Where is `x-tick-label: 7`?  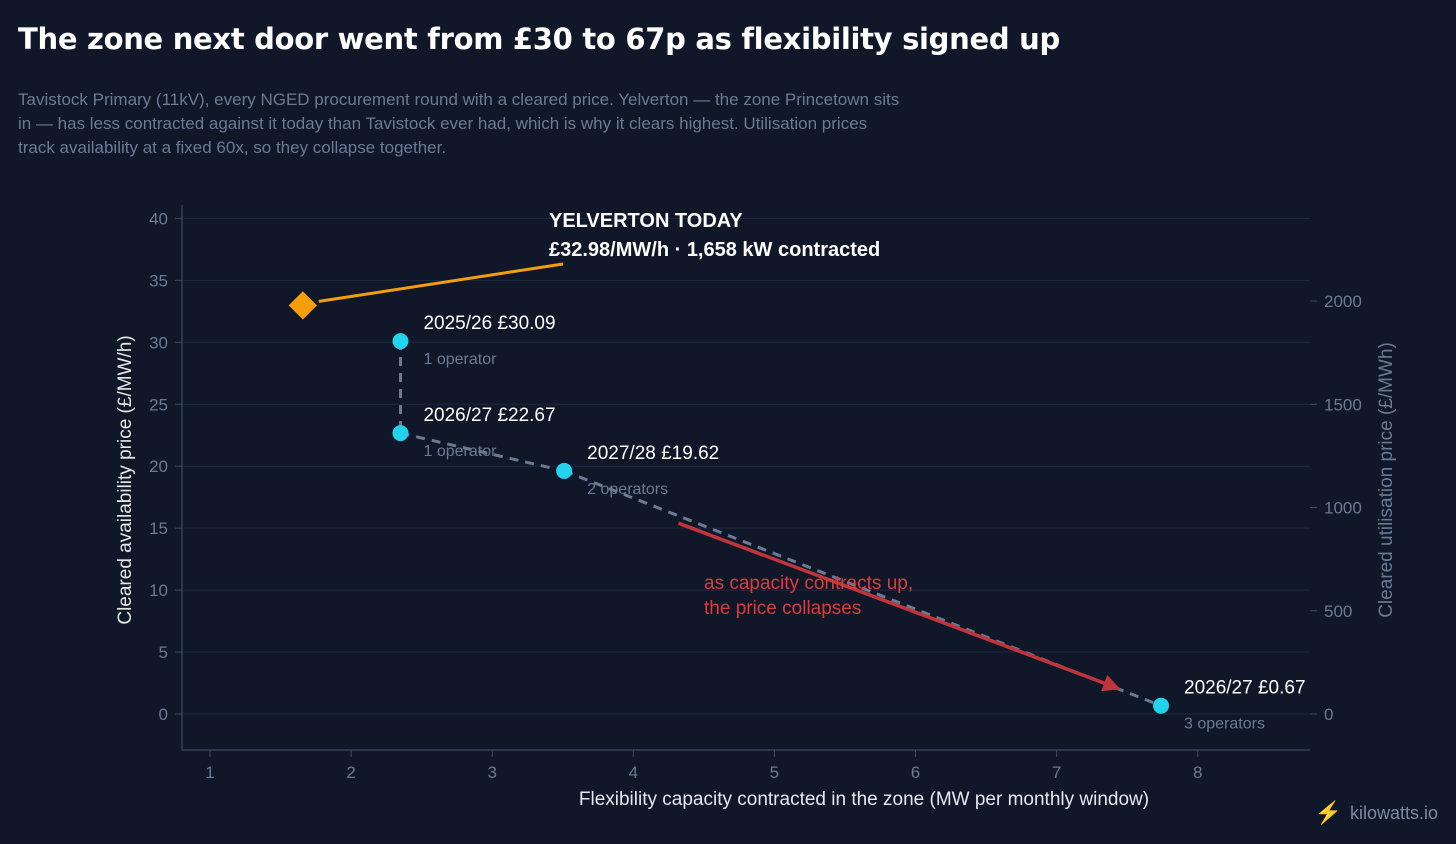 x-tick-label: 7 is located at coordinates (1056, 772).